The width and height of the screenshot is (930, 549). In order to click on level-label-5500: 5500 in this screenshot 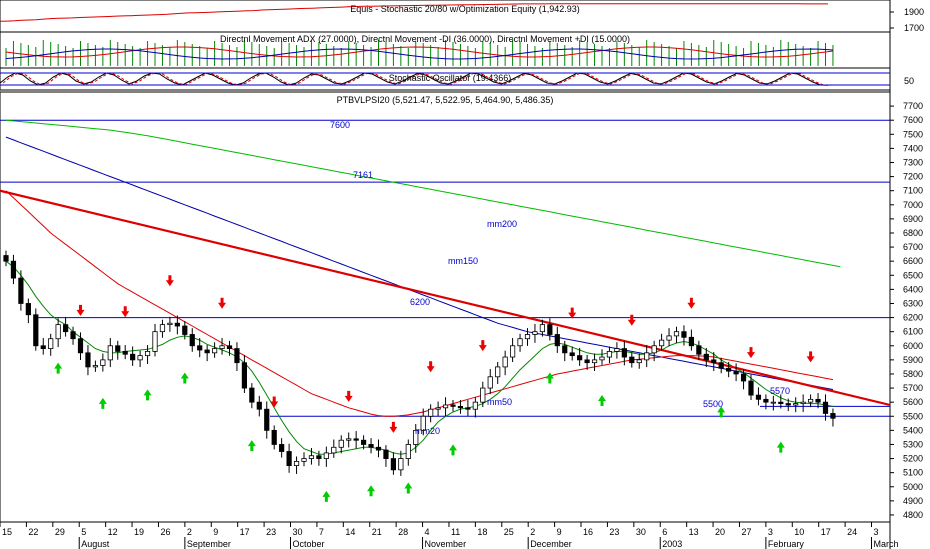, I will do `click(713, 404)`.